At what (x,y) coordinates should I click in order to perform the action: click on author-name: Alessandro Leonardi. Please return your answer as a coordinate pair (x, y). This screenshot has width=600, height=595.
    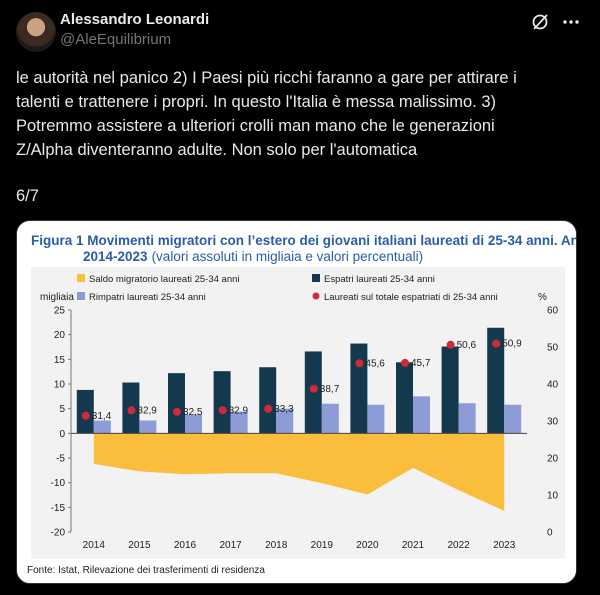
    Looking at the image, I should click on (135, 19).